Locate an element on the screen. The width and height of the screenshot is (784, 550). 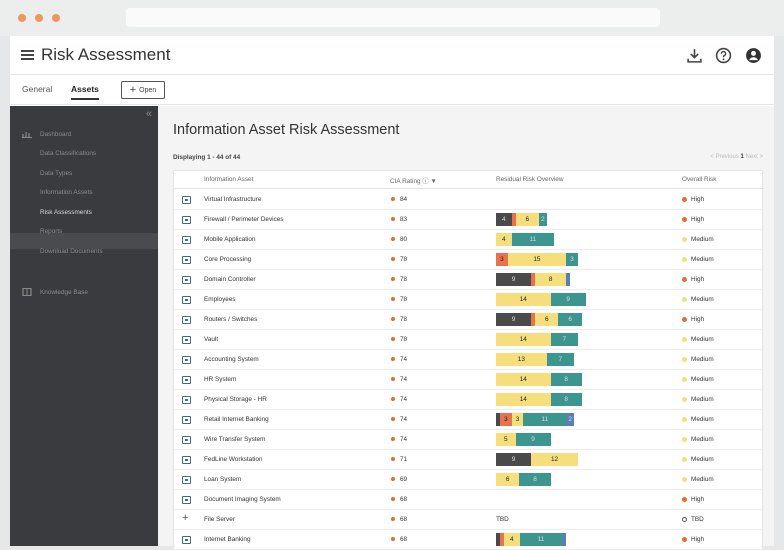
residual-risk-bar: 3 3 11 2 is located at coordinates (535, 419).